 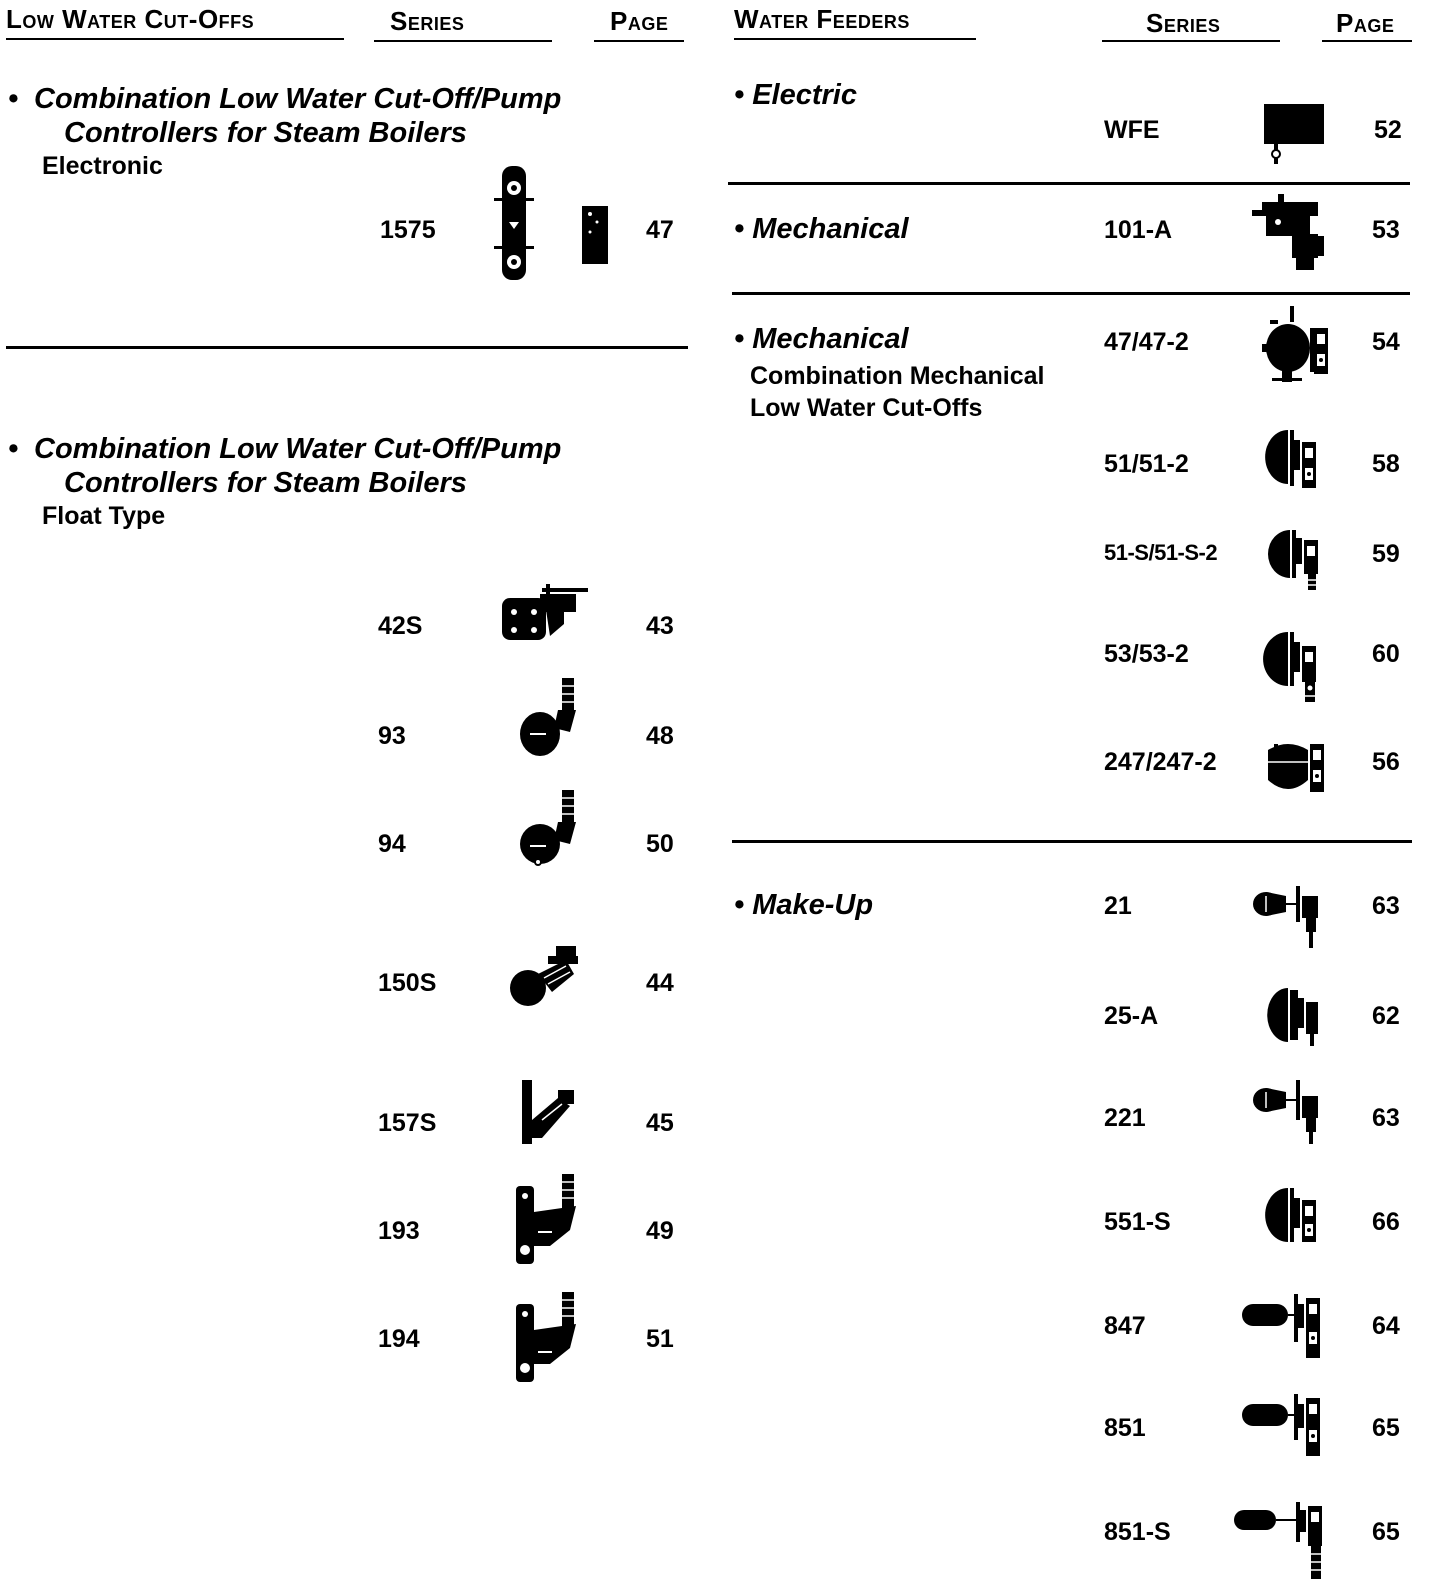 I want to click on series-851: 851, so click(x=1125, y=1428).